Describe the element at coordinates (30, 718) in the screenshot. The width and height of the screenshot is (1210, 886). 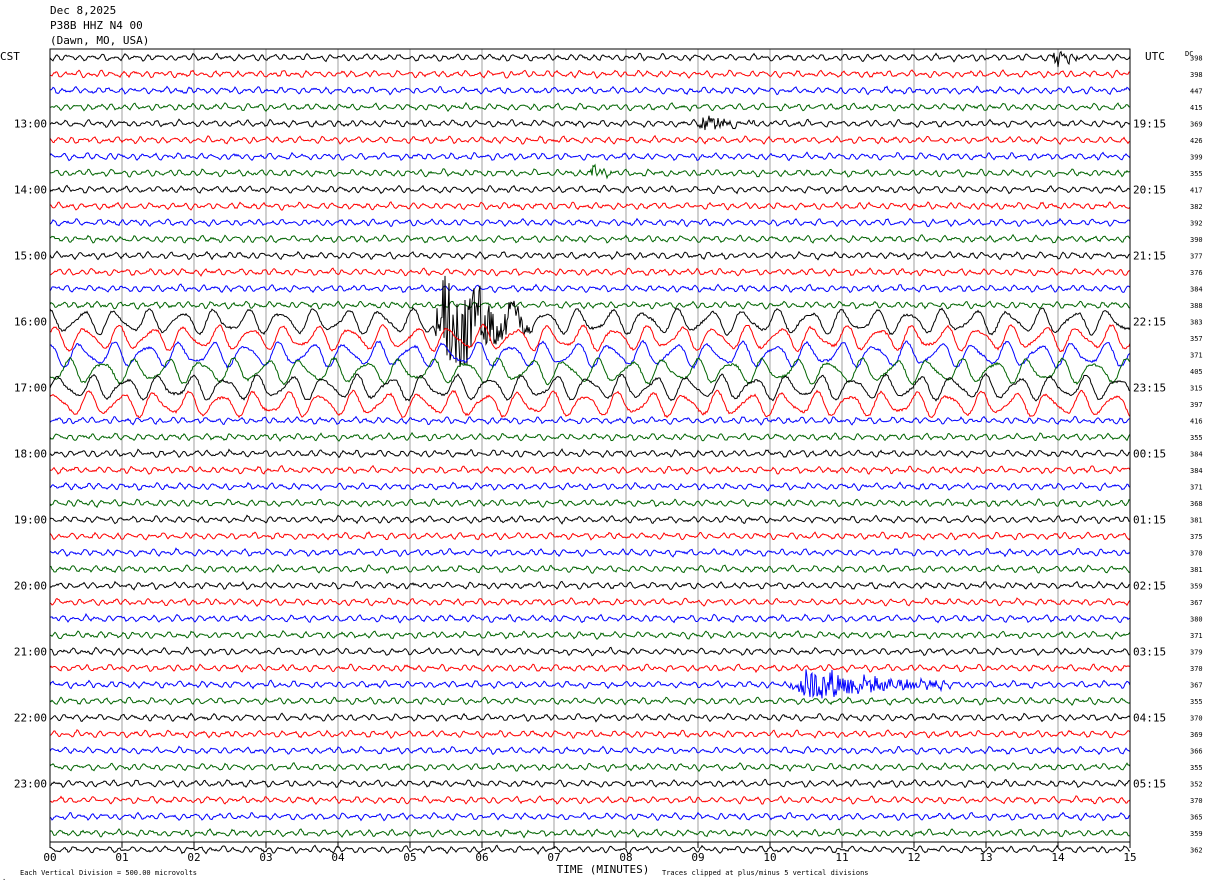
I see `cst-hour-label: 22:00` at that location.